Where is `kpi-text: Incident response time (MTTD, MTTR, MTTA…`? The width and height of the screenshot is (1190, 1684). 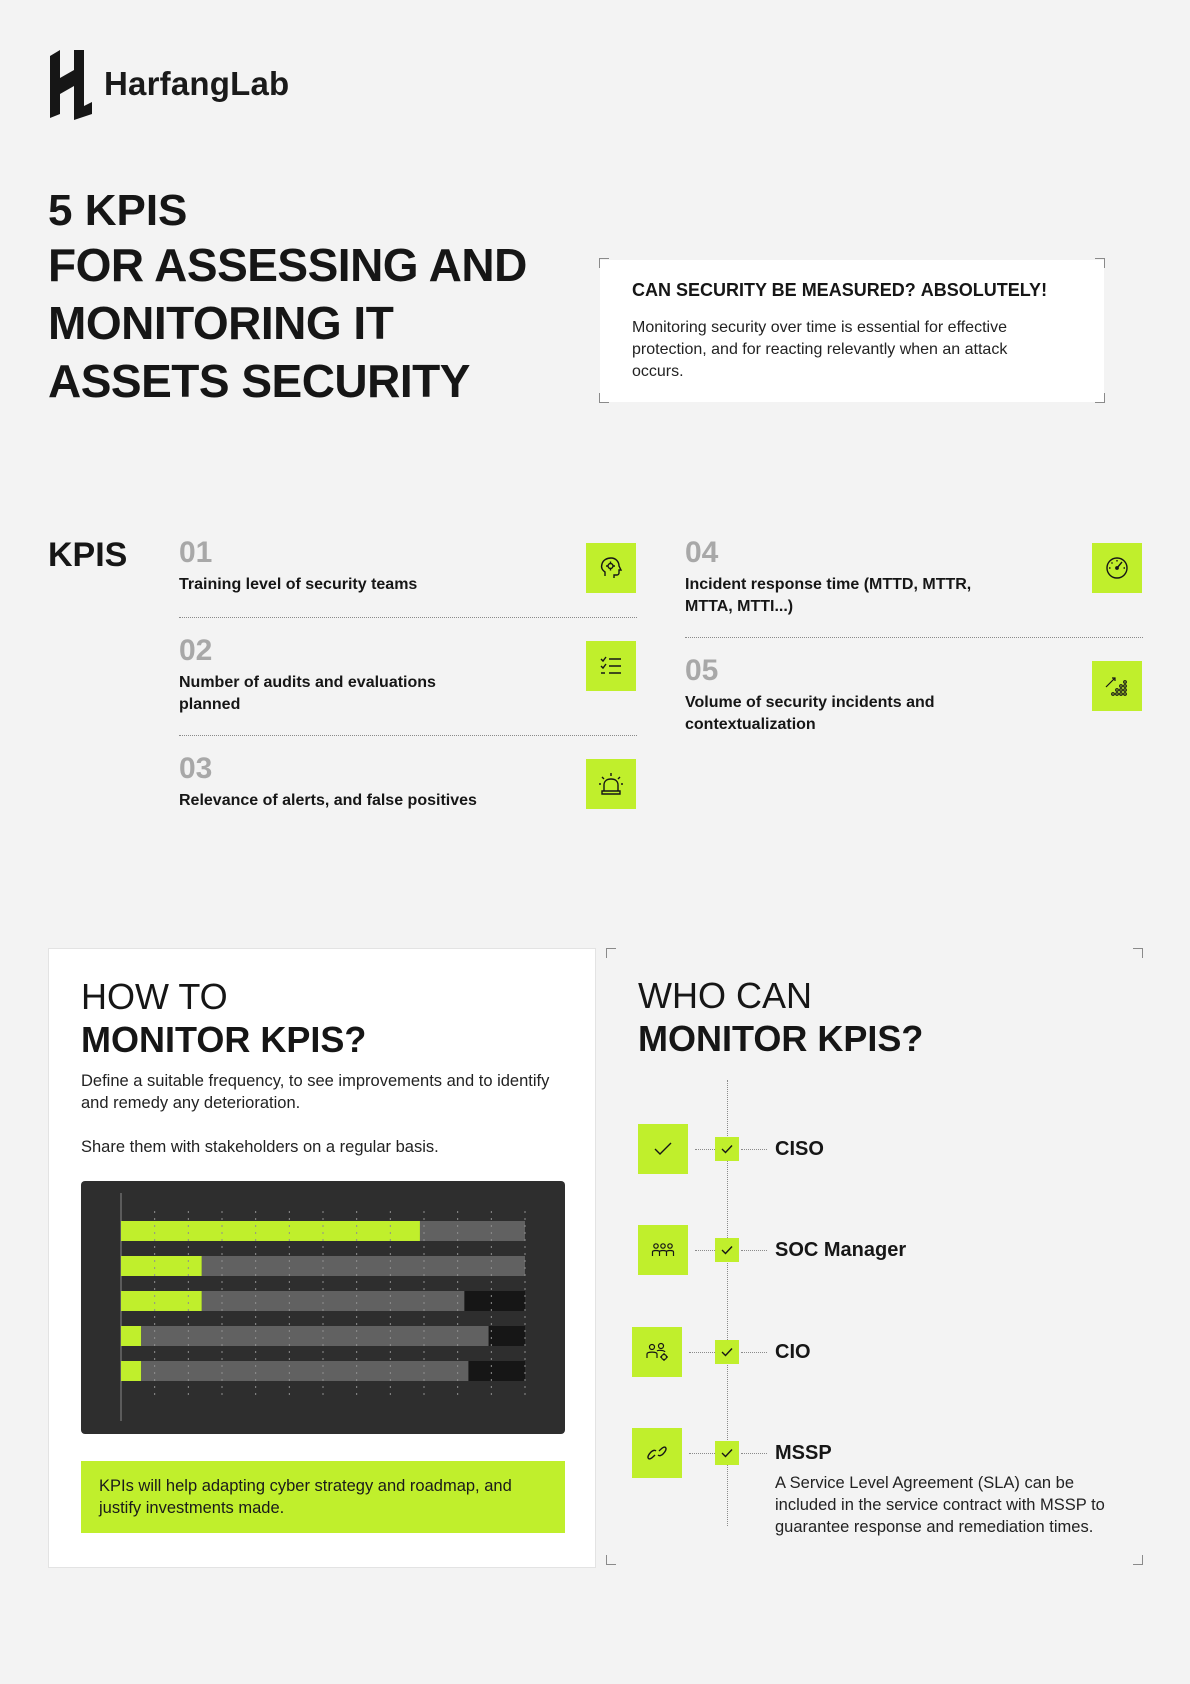 kpi-text: Incident response time (MTTD, MTTR, MTTA… is located at coordinates (828, 595).